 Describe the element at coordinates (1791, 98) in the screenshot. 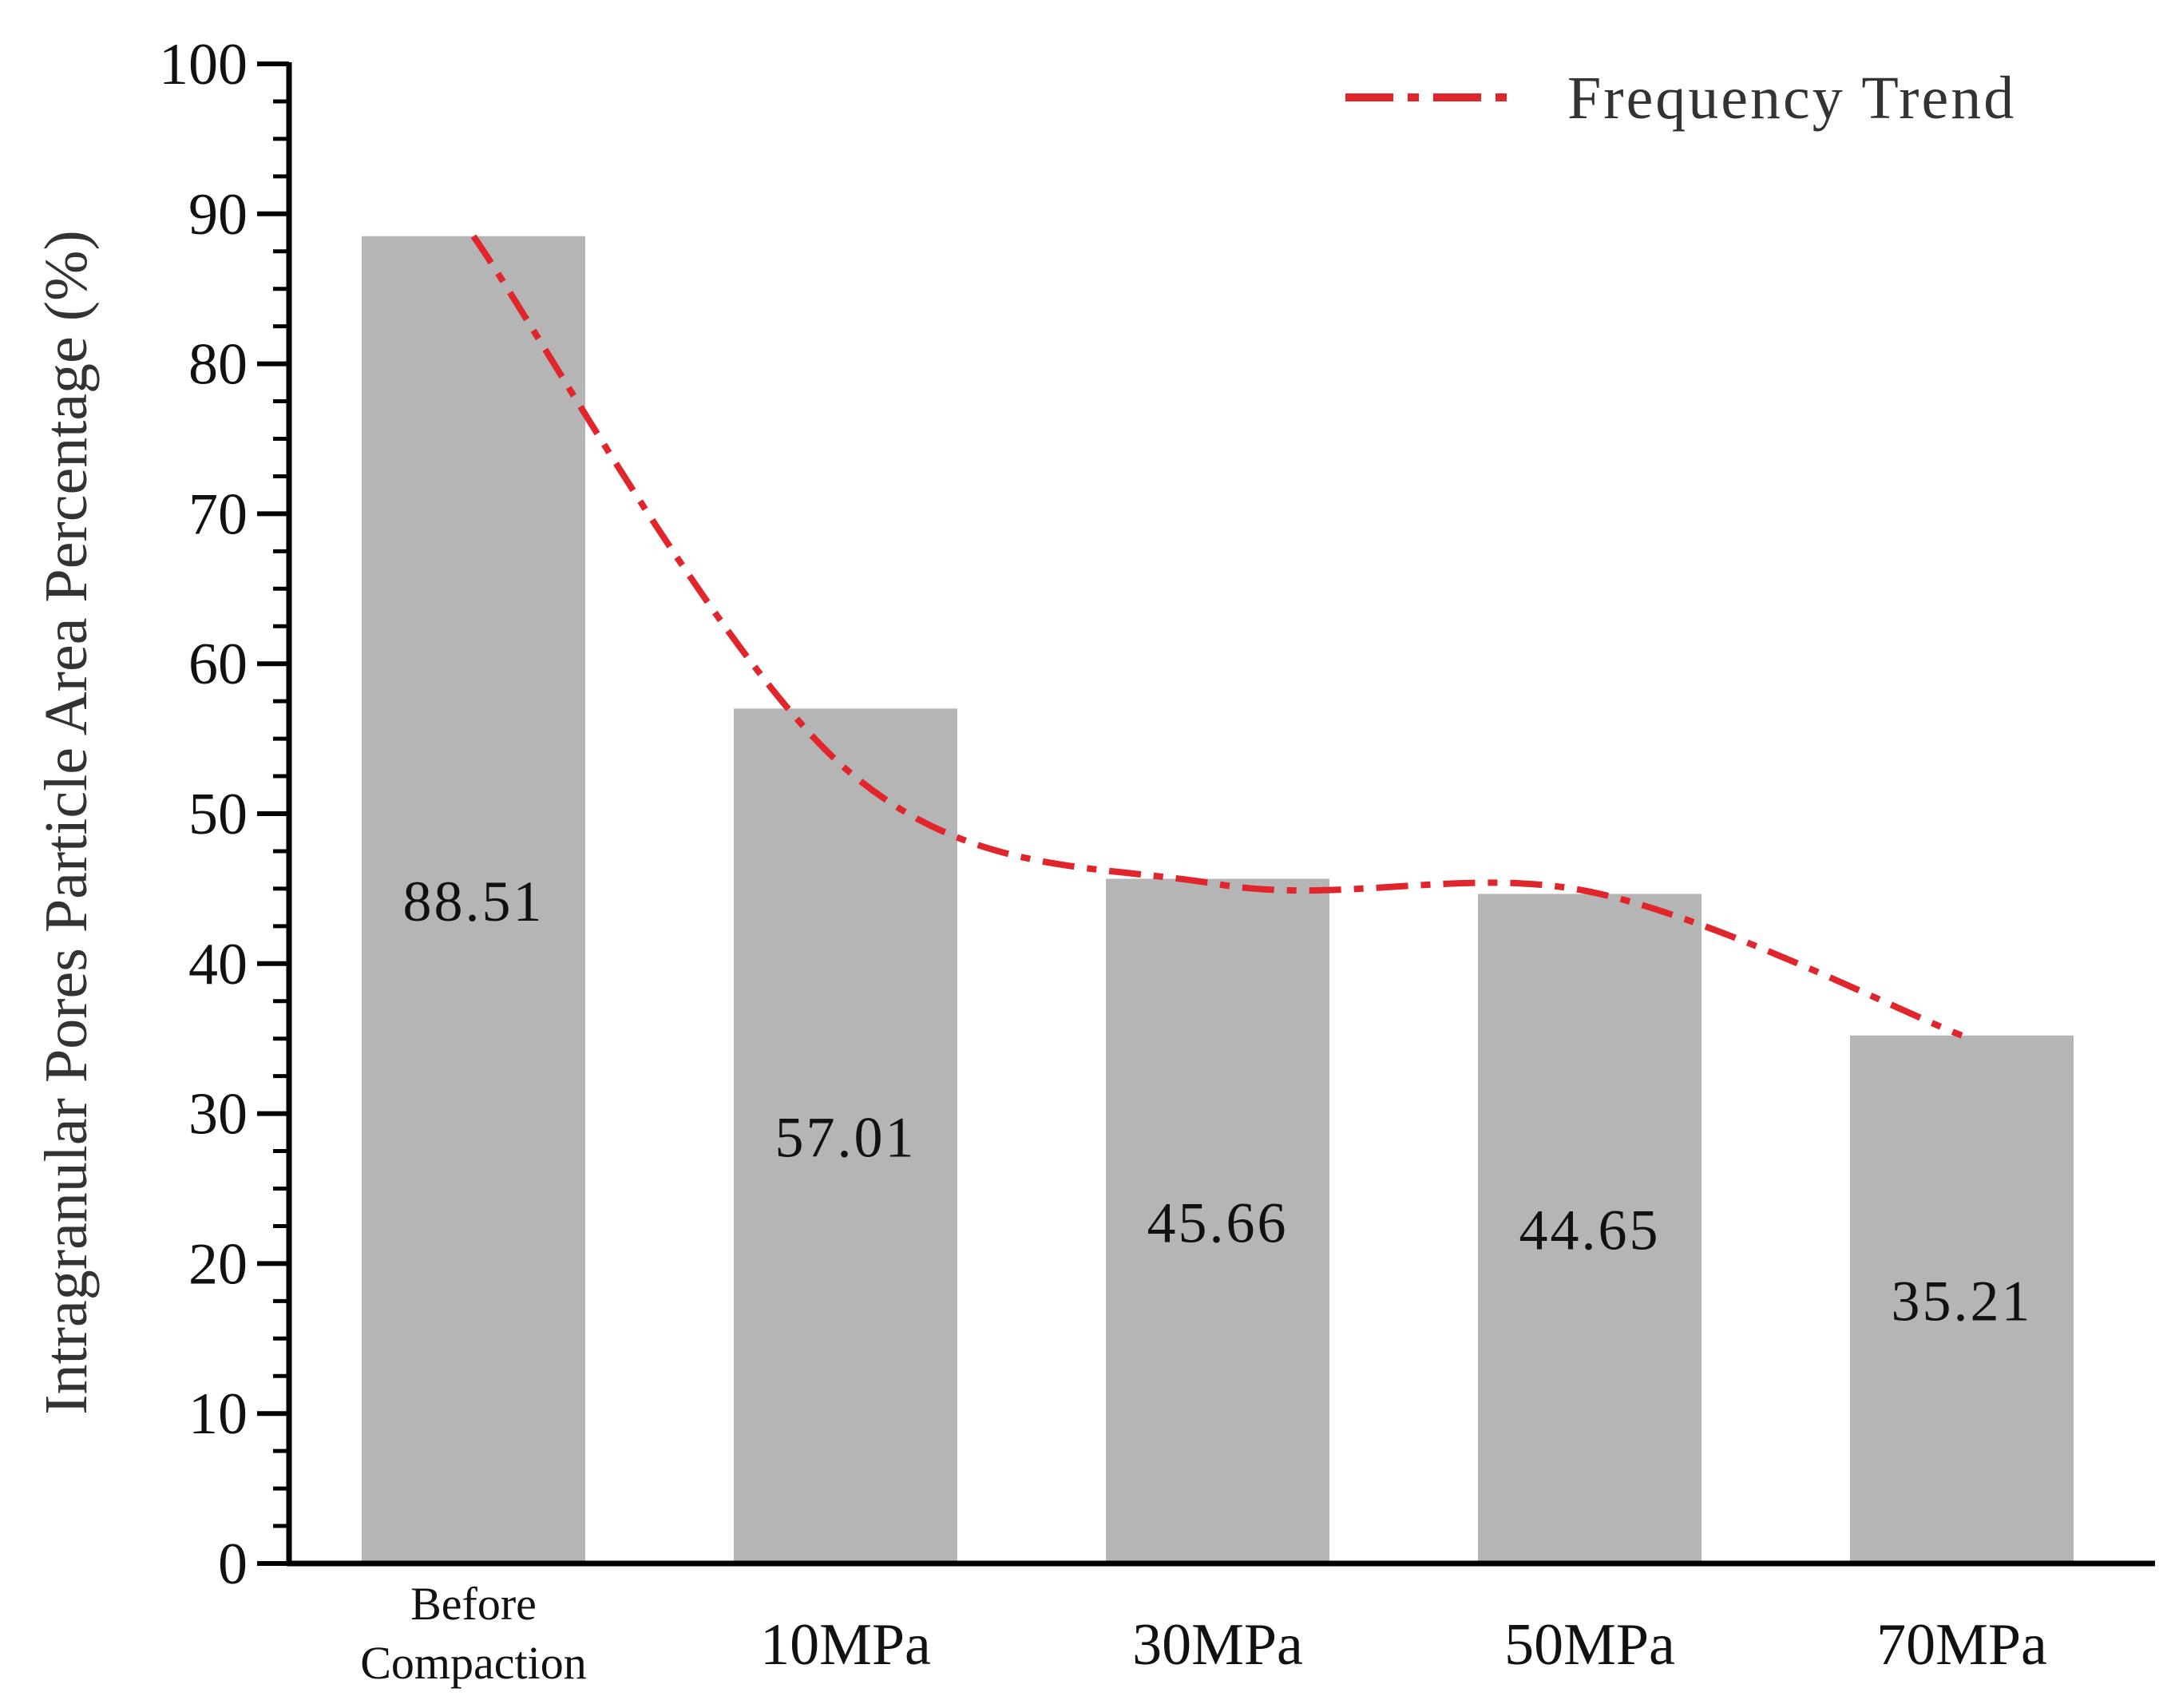

I see `legend-label-frequency-trend: Frequency Trend` at that location.